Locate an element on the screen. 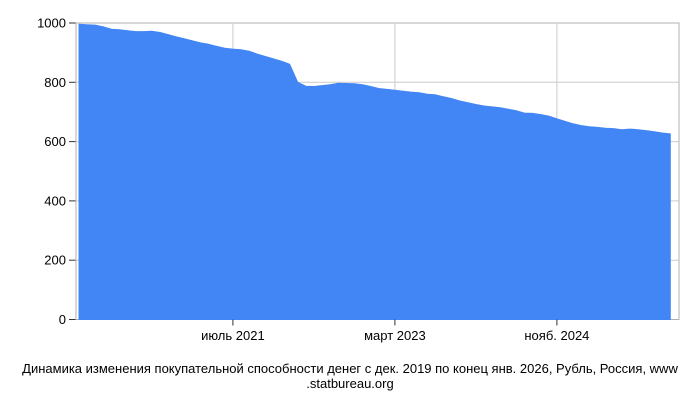 This screenshot has height=400, width=700. y-axis-label: 400 is located at coordinates (55, 200).